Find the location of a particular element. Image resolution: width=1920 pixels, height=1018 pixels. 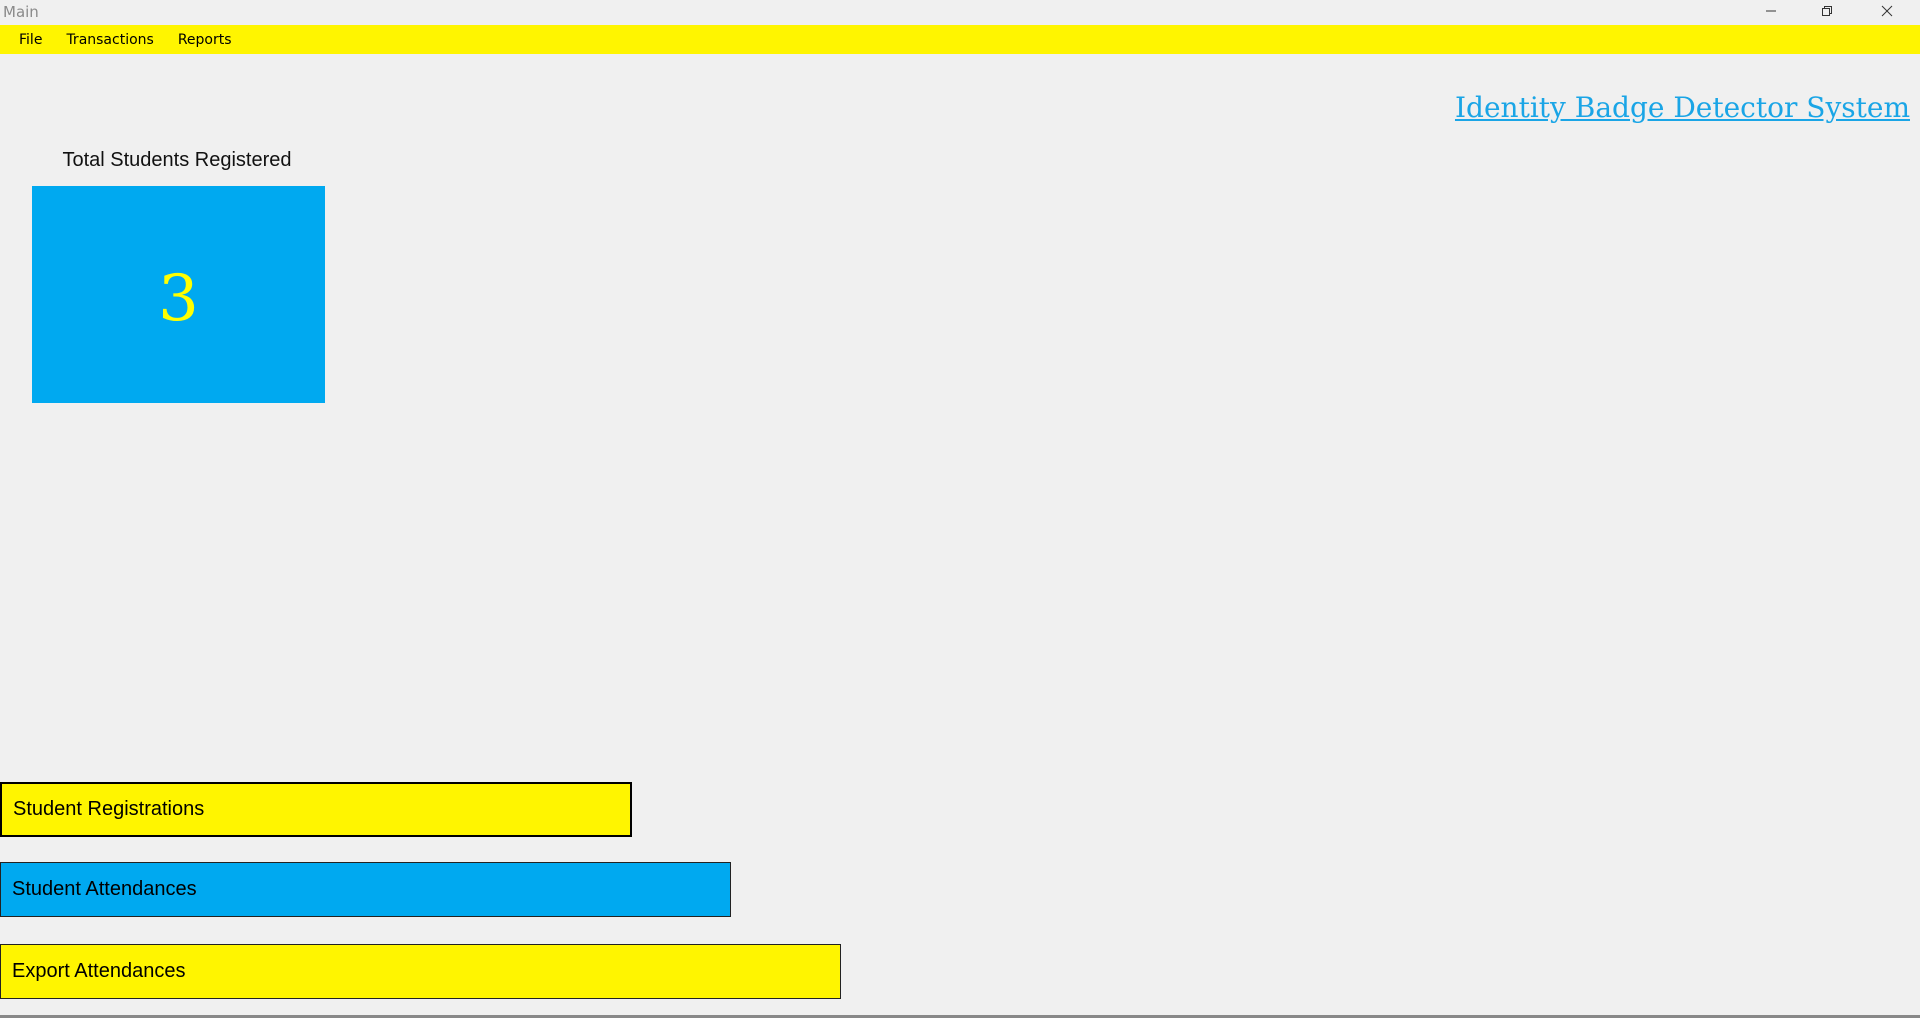

student-attendances-button: Student Attendances is located at coordinates (365, 889).